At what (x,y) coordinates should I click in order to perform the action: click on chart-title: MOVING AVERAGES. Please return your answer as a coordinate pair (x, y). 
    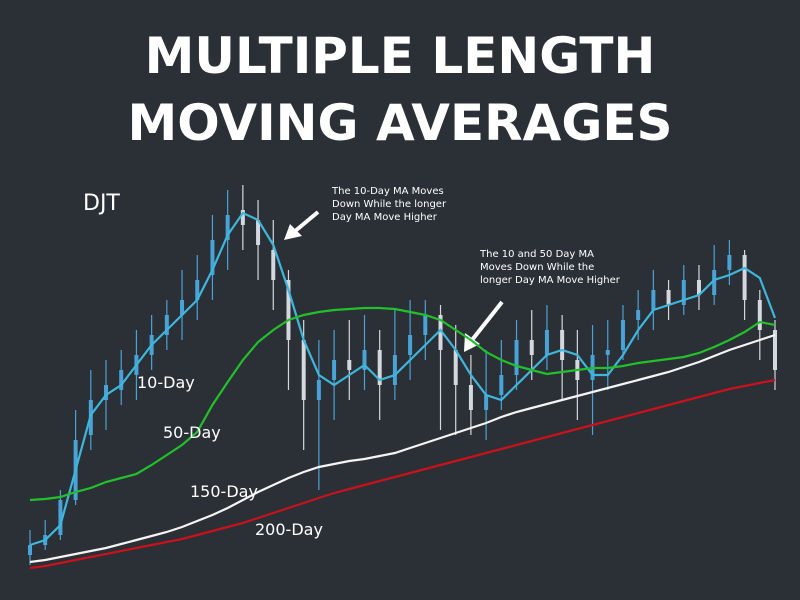
    Looking at the image, I should click on (399, 123).